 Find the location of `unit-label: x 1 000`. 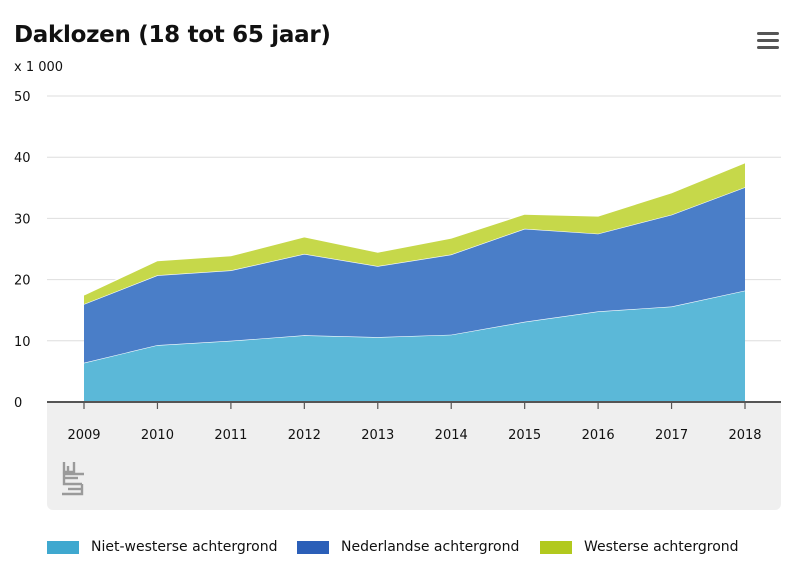

unit-label: x 1 000 is located at coordinates (39, 67).